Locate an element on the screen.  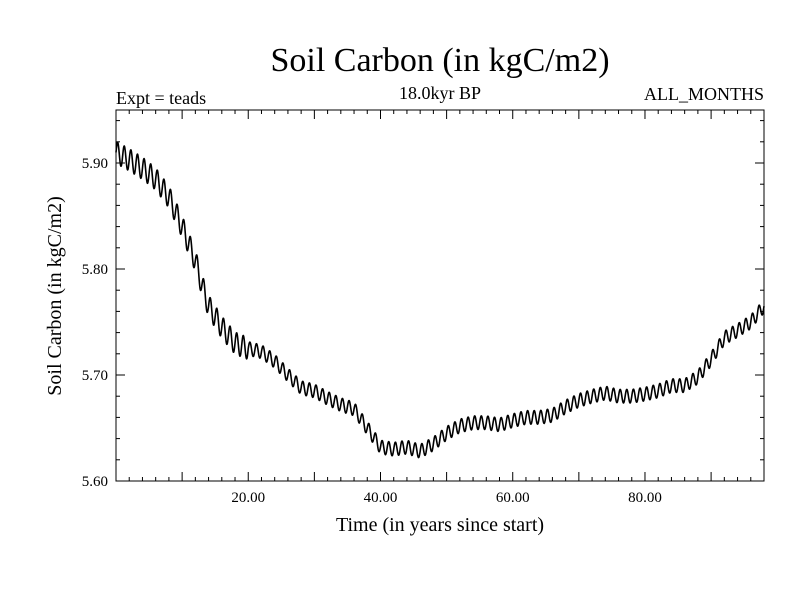
x-tick-label: 20.00 is located at coordinates (248, 498).